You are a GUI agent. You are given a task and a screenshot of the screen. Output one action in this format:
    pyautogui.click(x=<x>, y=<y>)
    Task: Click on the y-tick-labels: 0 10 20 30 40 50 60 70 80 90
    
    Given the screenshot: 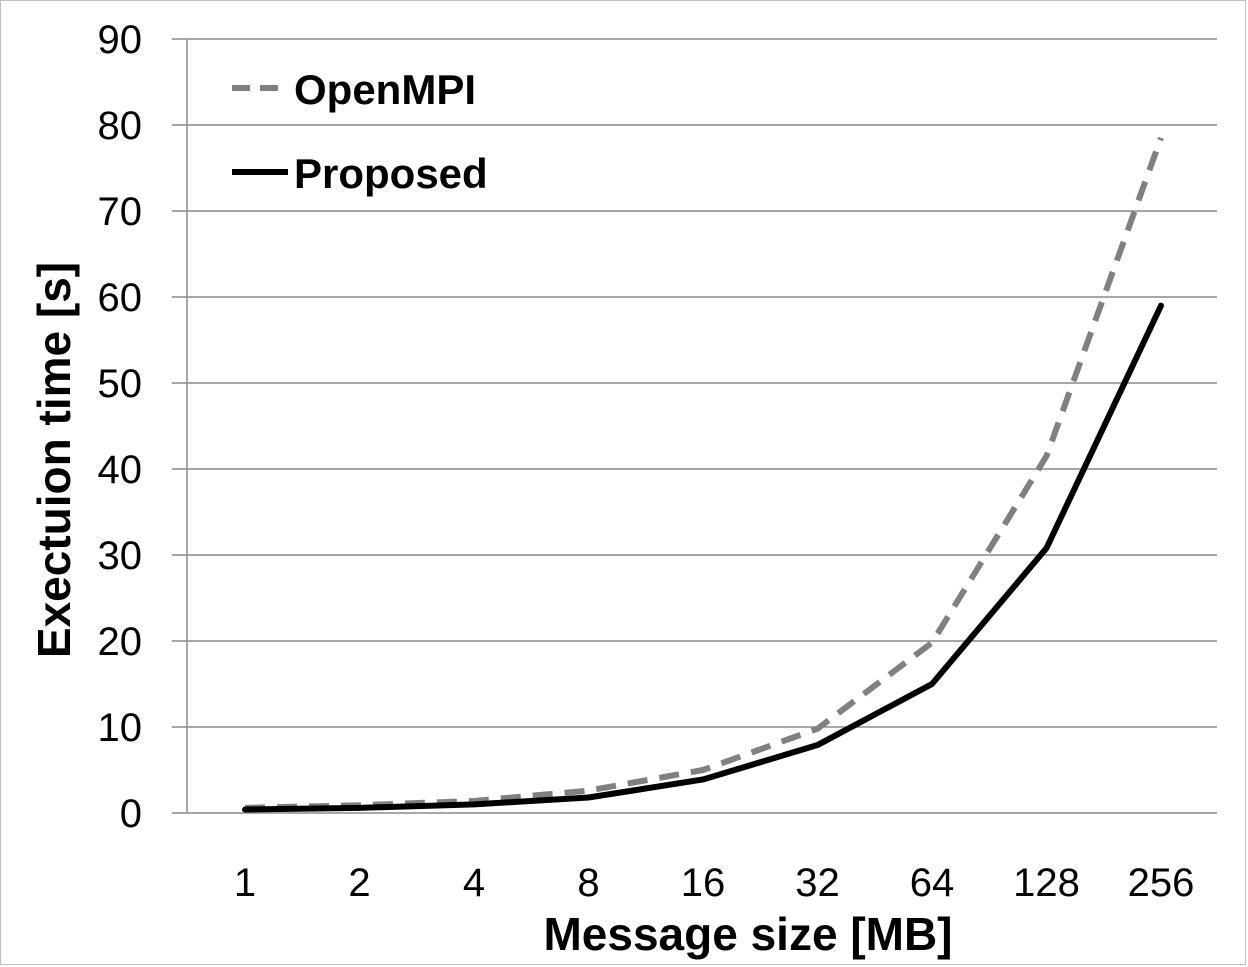 What is the action you would take?
    pyautogui.click(x=120, y=427)
    